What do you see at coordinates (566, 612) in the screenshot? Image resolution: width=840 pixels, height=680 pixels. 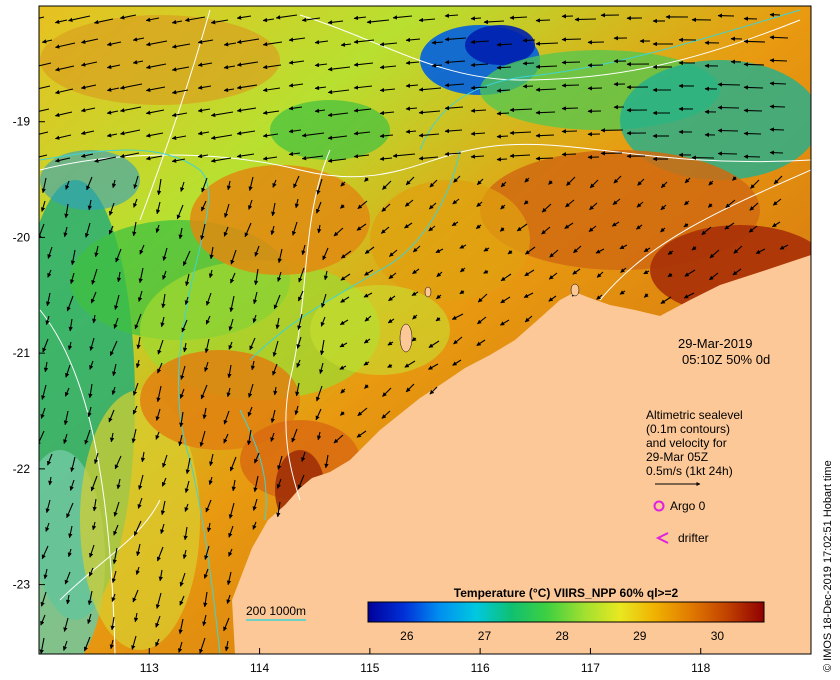 I see `colorbar` at bounding box center [566, 612].